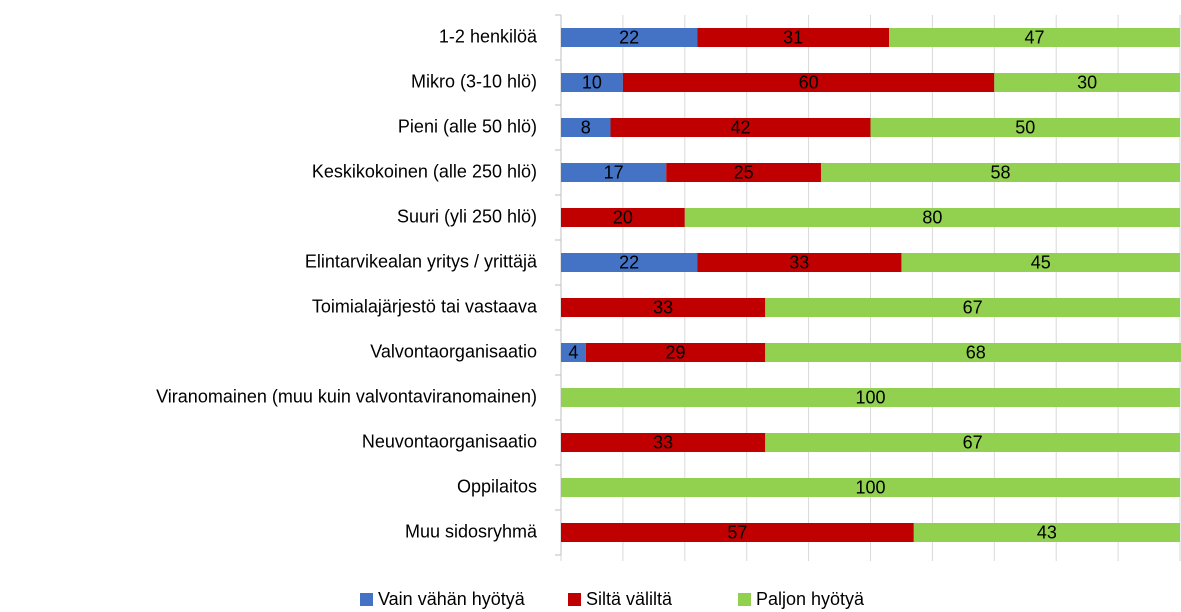  I want to click on y-tick-label: Pieni (alle 50 hlö), so click(467, 126).